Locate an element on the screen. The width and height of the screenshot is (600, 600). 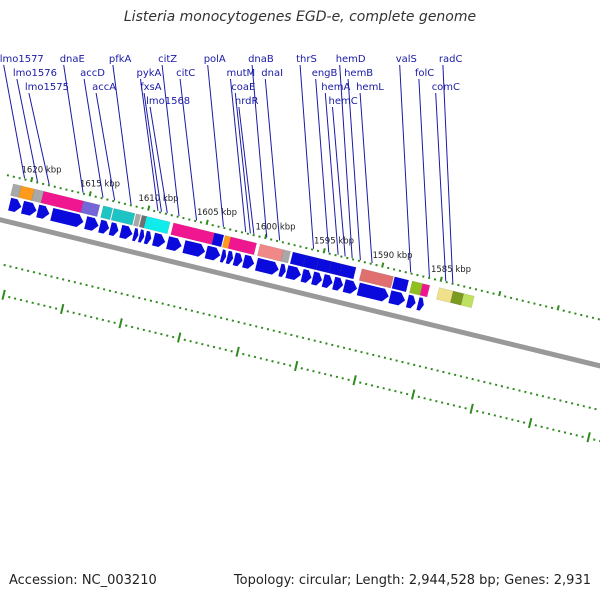
kbp-tick-label: 1600 kbp is located at coordinates (275, 227).